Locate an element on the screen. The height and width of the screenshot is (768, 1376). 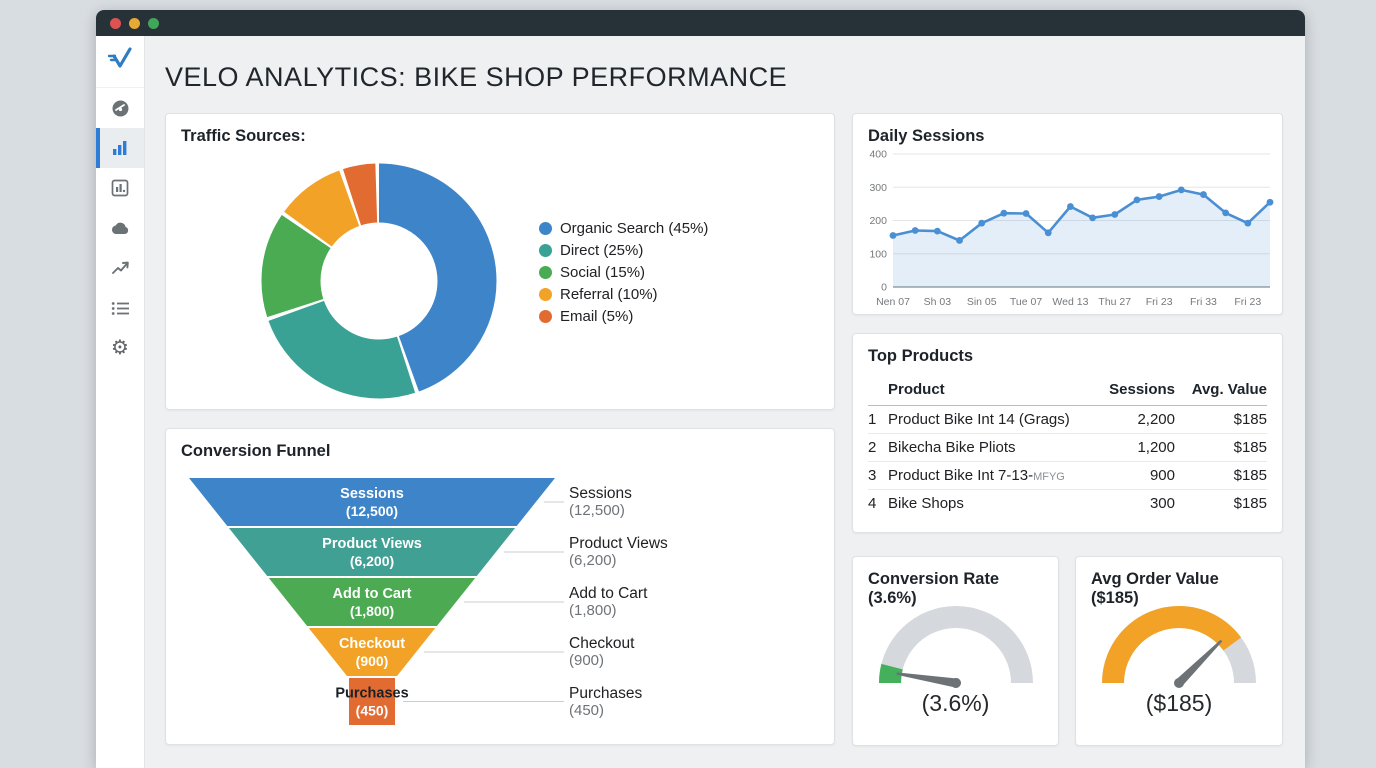
donut-segment is located at coordinates (379, 281).